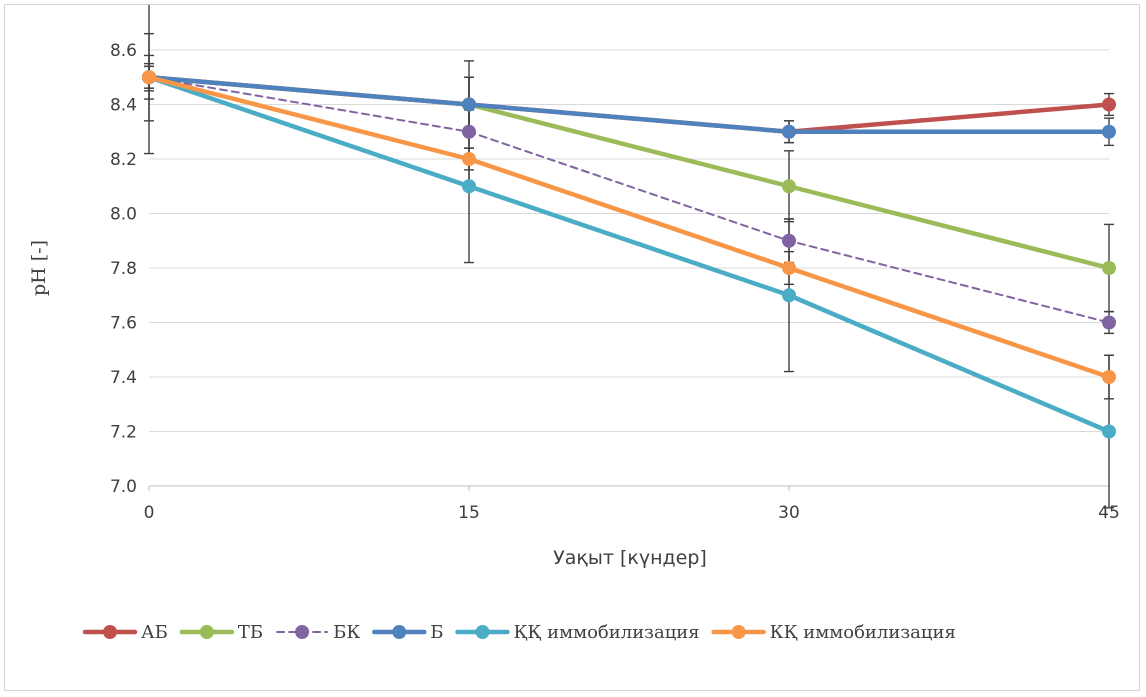  What do you see at coordinates (789, 513) in the screenshot?
I see `x-tick-label: 30` at bounding box center [789, 513].